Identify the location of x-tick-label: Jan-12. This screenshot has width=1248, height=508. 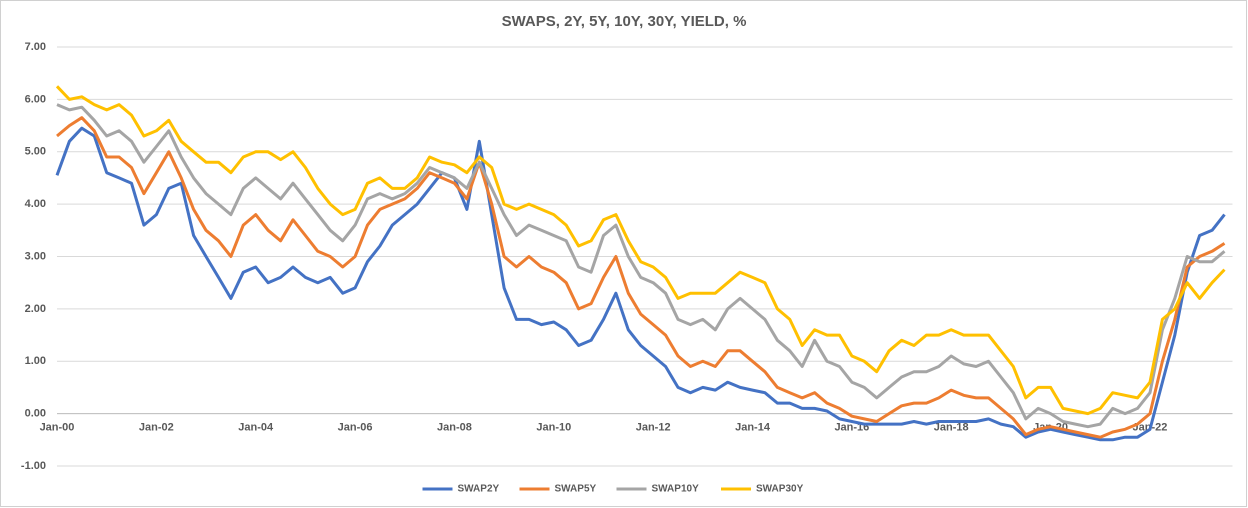
(653, 428).